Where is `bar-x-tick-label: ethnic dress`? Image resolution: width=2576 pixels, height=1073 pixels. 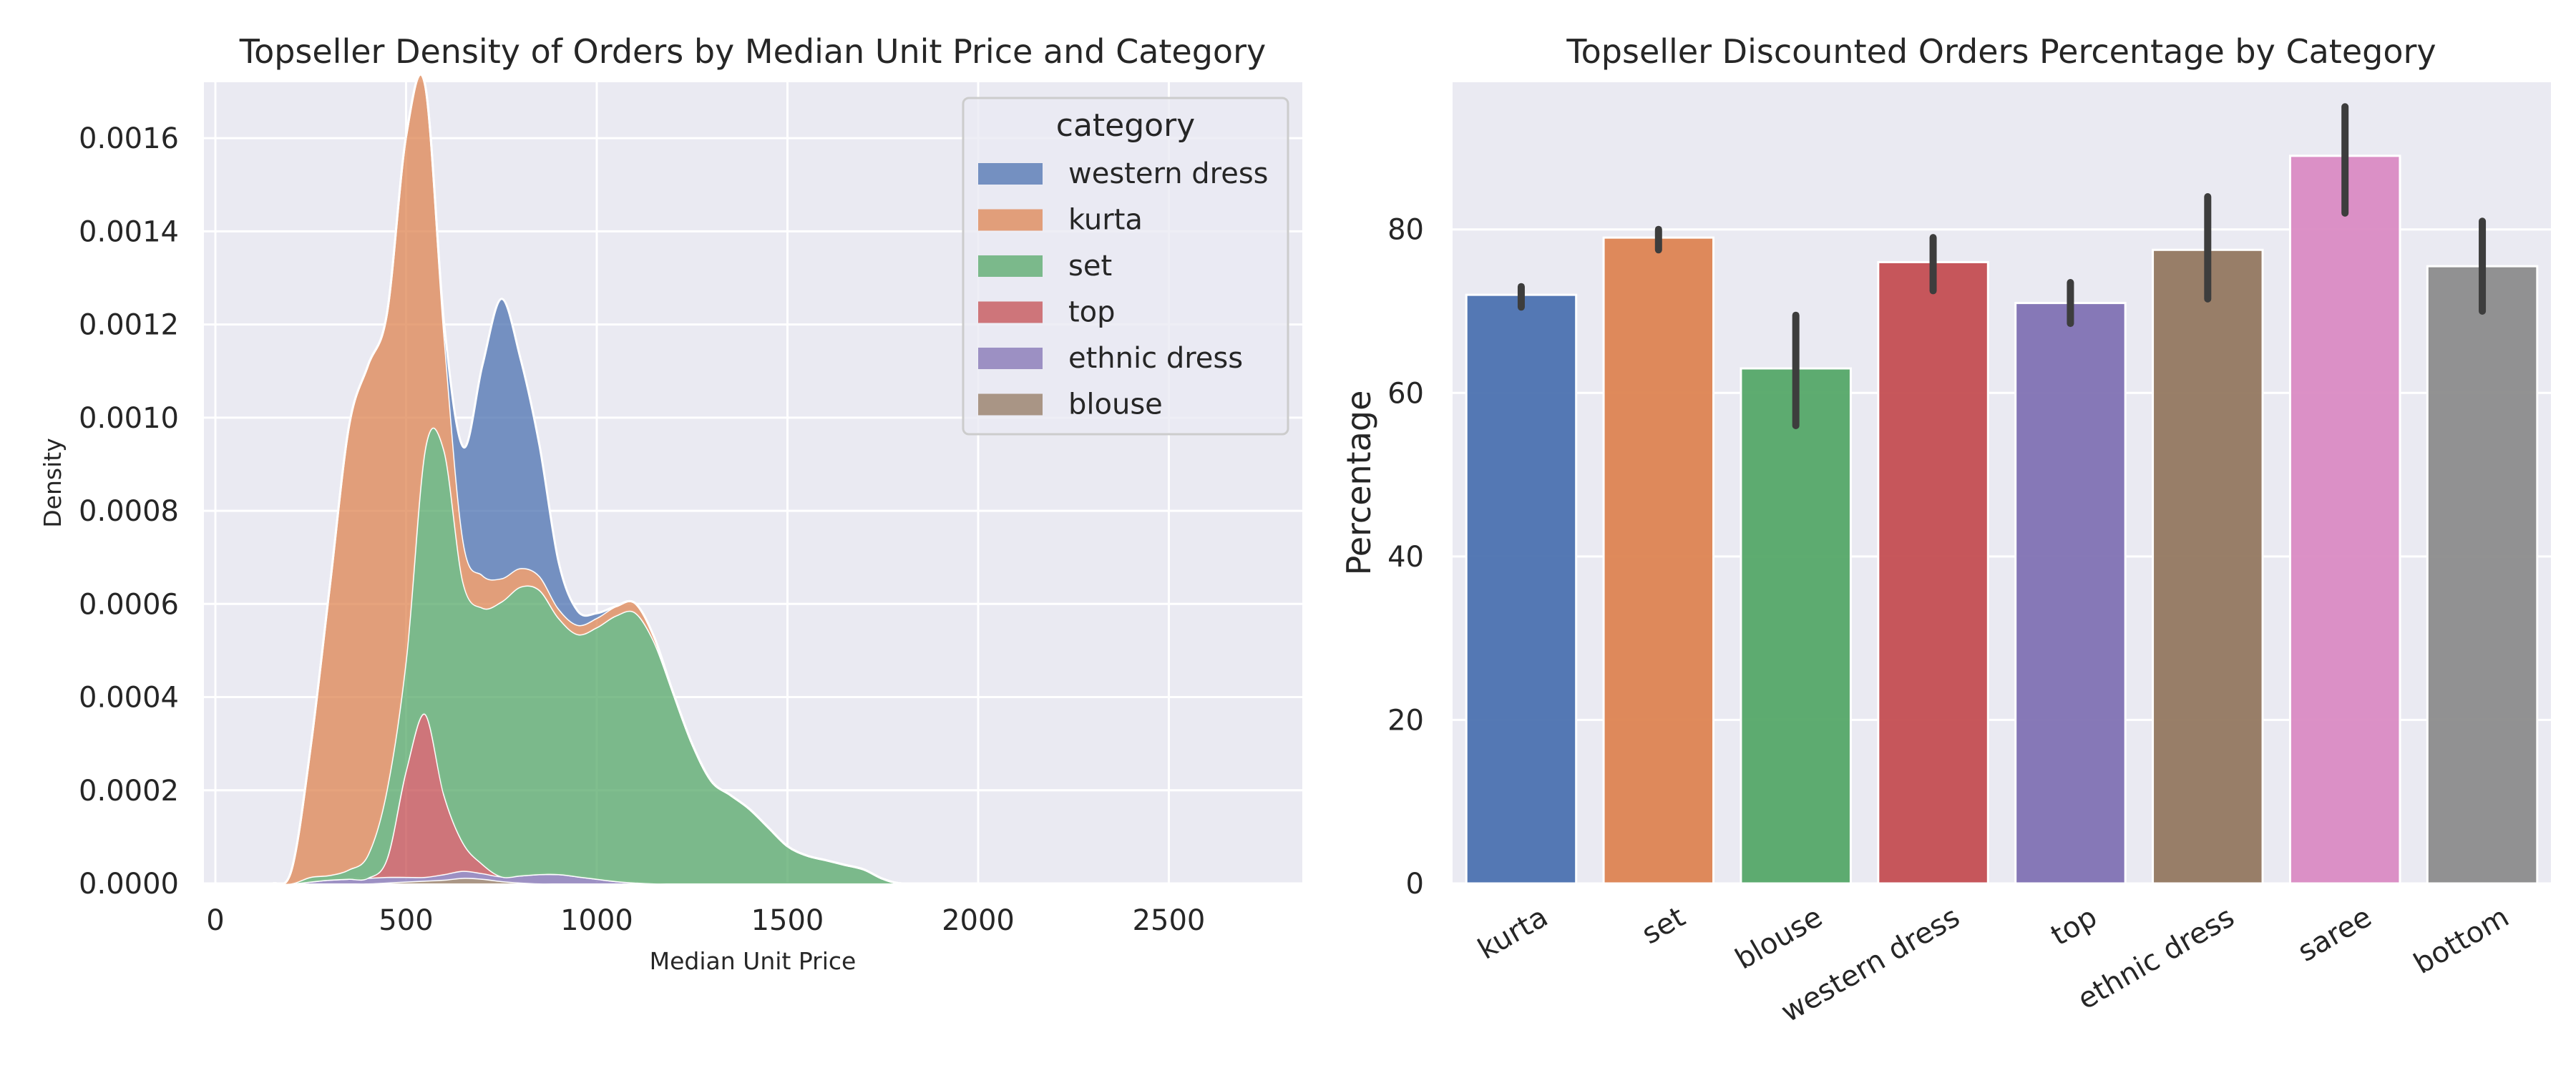
bar-x-tick-label: ethnic dress is located at coordinates (2156, 958).